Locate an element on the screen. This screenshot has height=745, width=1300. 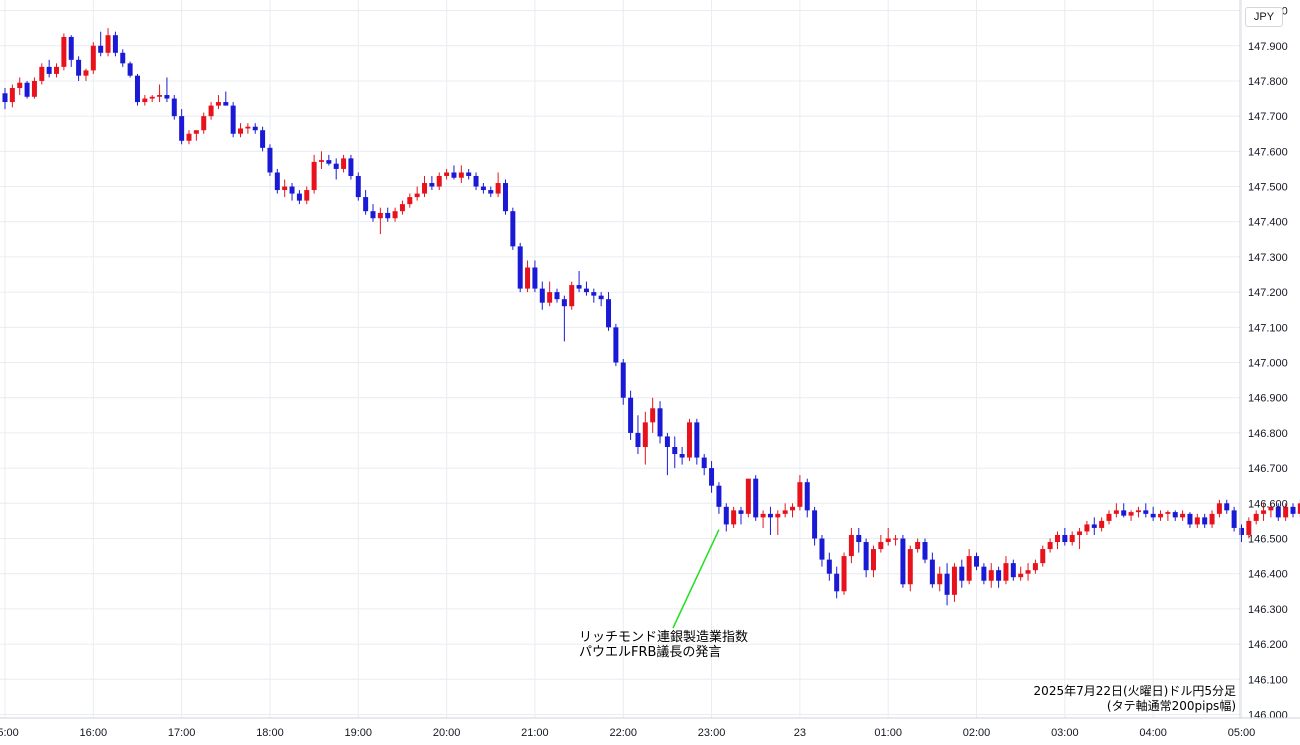
annotation-text-2: パウエルFRB議長の発言 is located at coordinates (650, 652).